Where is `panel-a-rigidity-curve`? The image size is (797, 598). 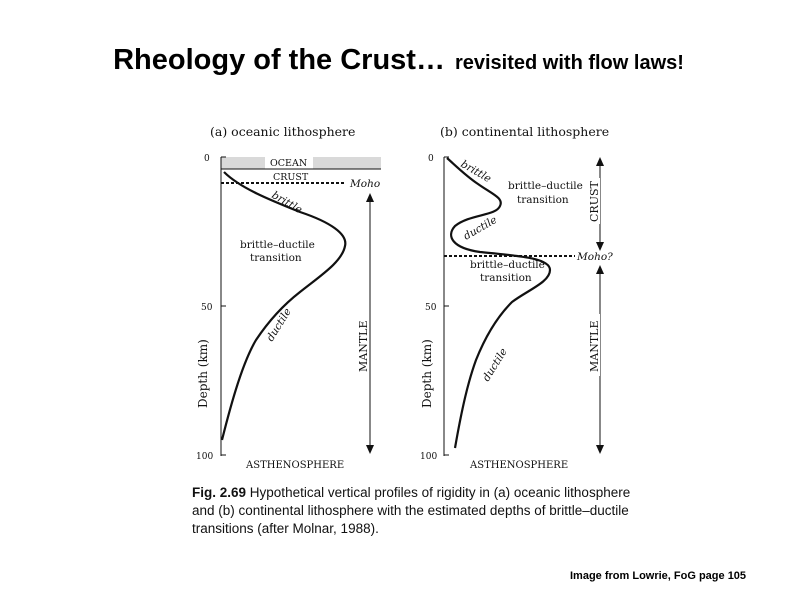 panel-a-rigidity-curve is located at coordinates (283, 306).